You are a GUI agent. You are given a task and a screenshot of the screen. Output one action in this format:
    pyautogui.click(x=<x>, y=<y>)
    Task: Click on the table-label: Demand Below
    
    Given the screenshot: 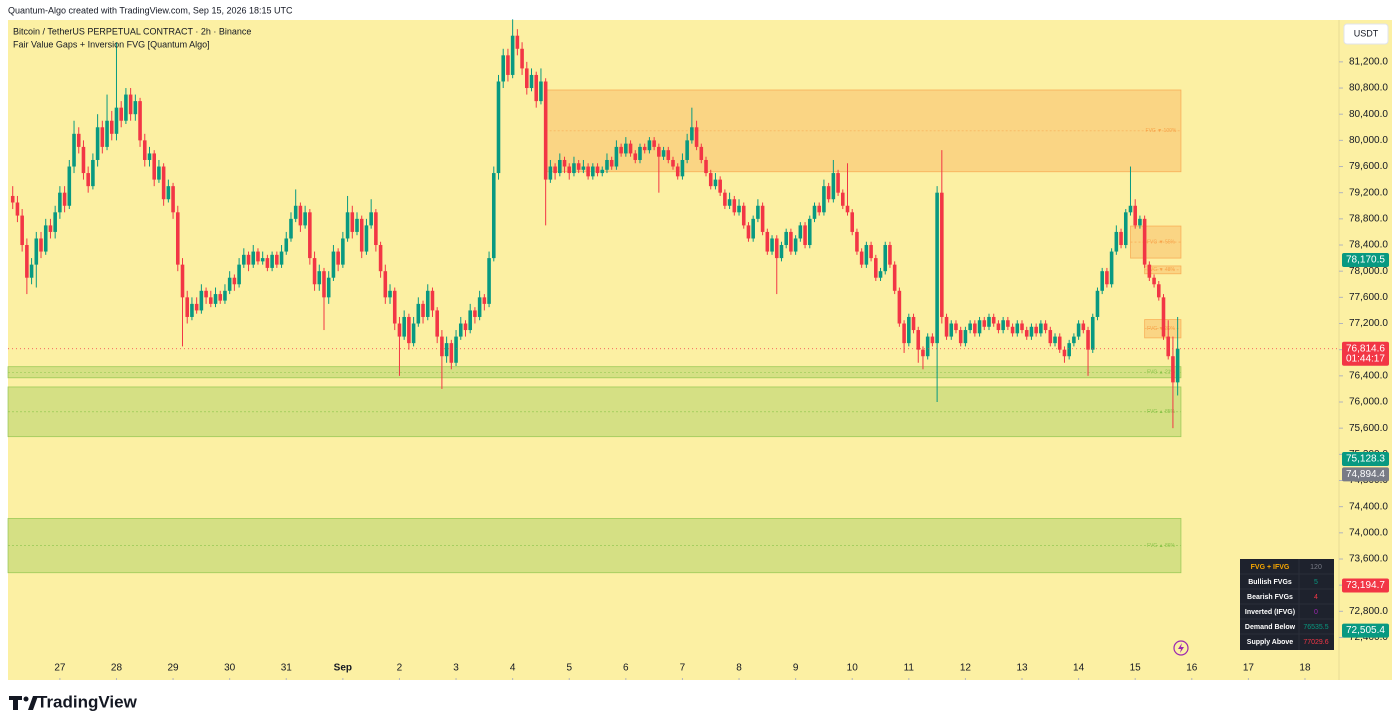 What is the action you would take?
    pyautogui.click(x=1270, y=627)
    